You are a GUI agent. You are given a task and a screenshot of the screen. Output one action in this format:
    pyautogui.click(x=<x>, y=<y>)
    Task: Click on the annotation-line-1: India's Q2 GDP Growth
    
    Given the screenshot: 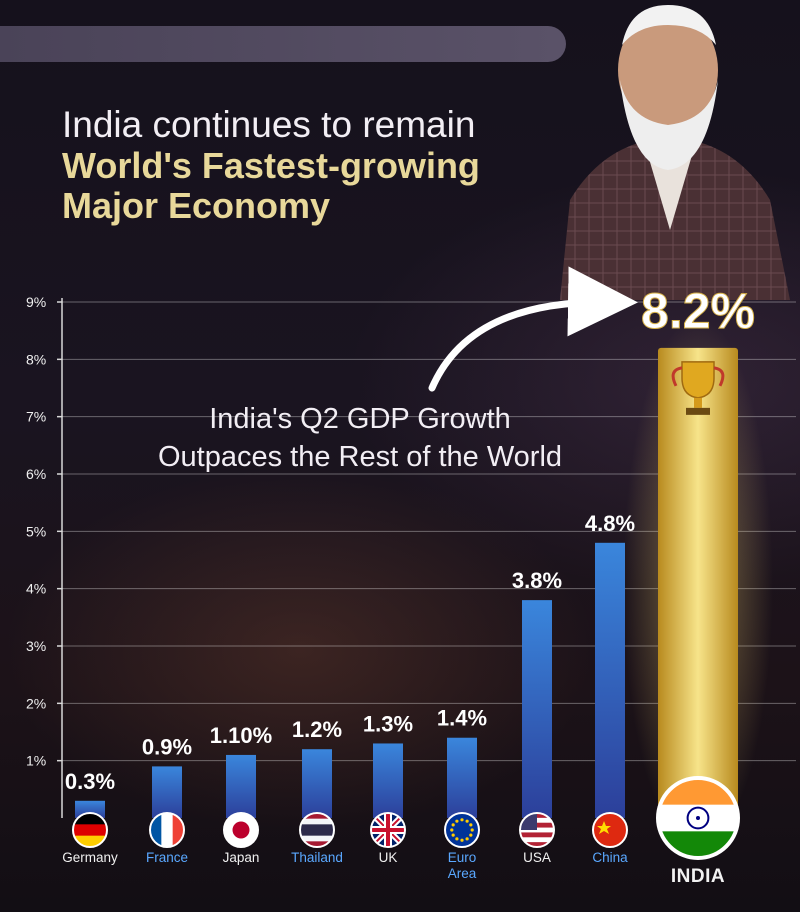 What is the action you would take?
    pyautogui.click(x=360, y=419)
    